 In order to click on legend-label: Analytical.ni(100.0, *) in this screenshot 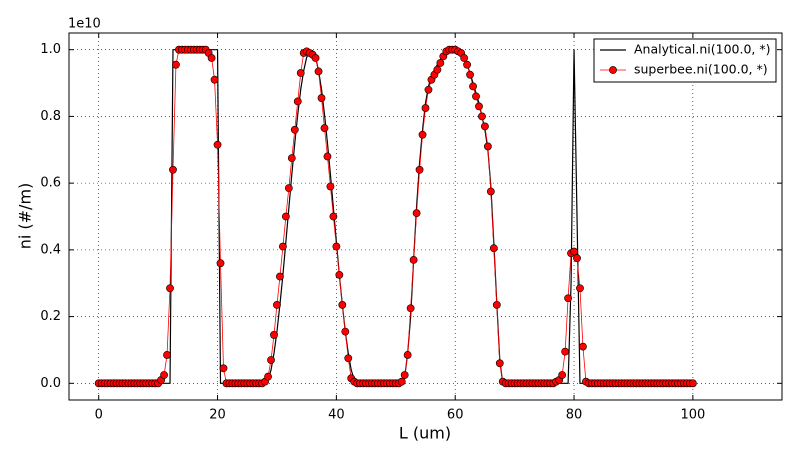, I will do `click(702, 49)`.